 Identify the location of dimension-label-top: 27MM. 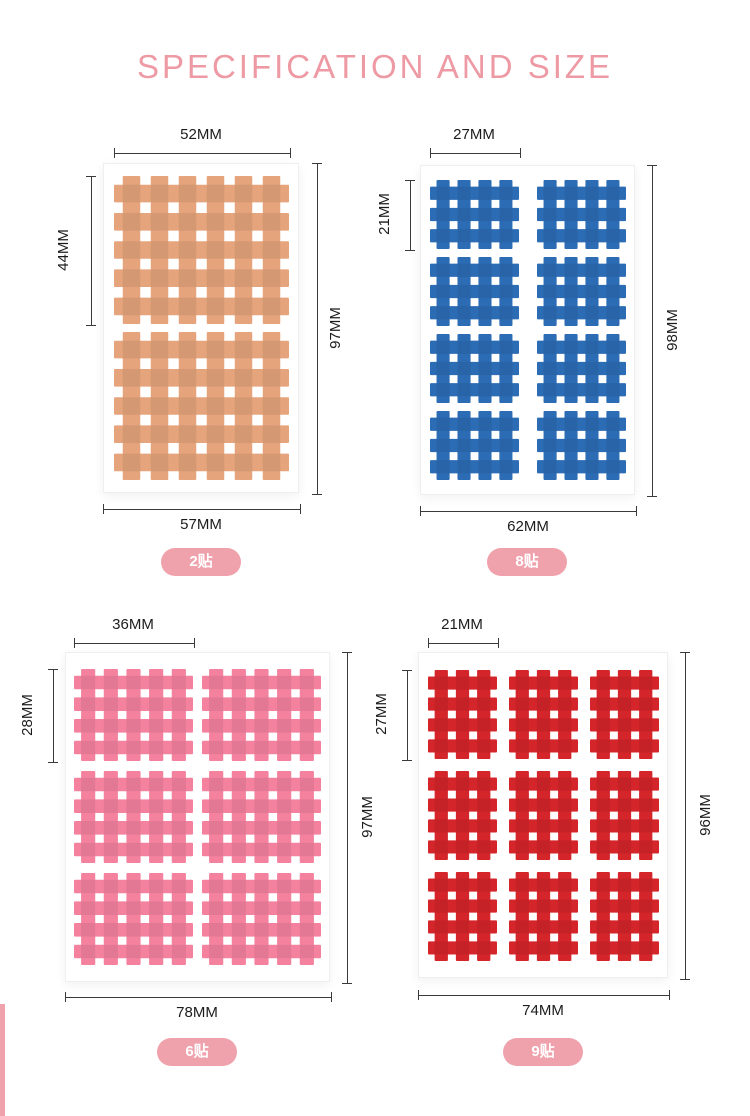
(474, 134).